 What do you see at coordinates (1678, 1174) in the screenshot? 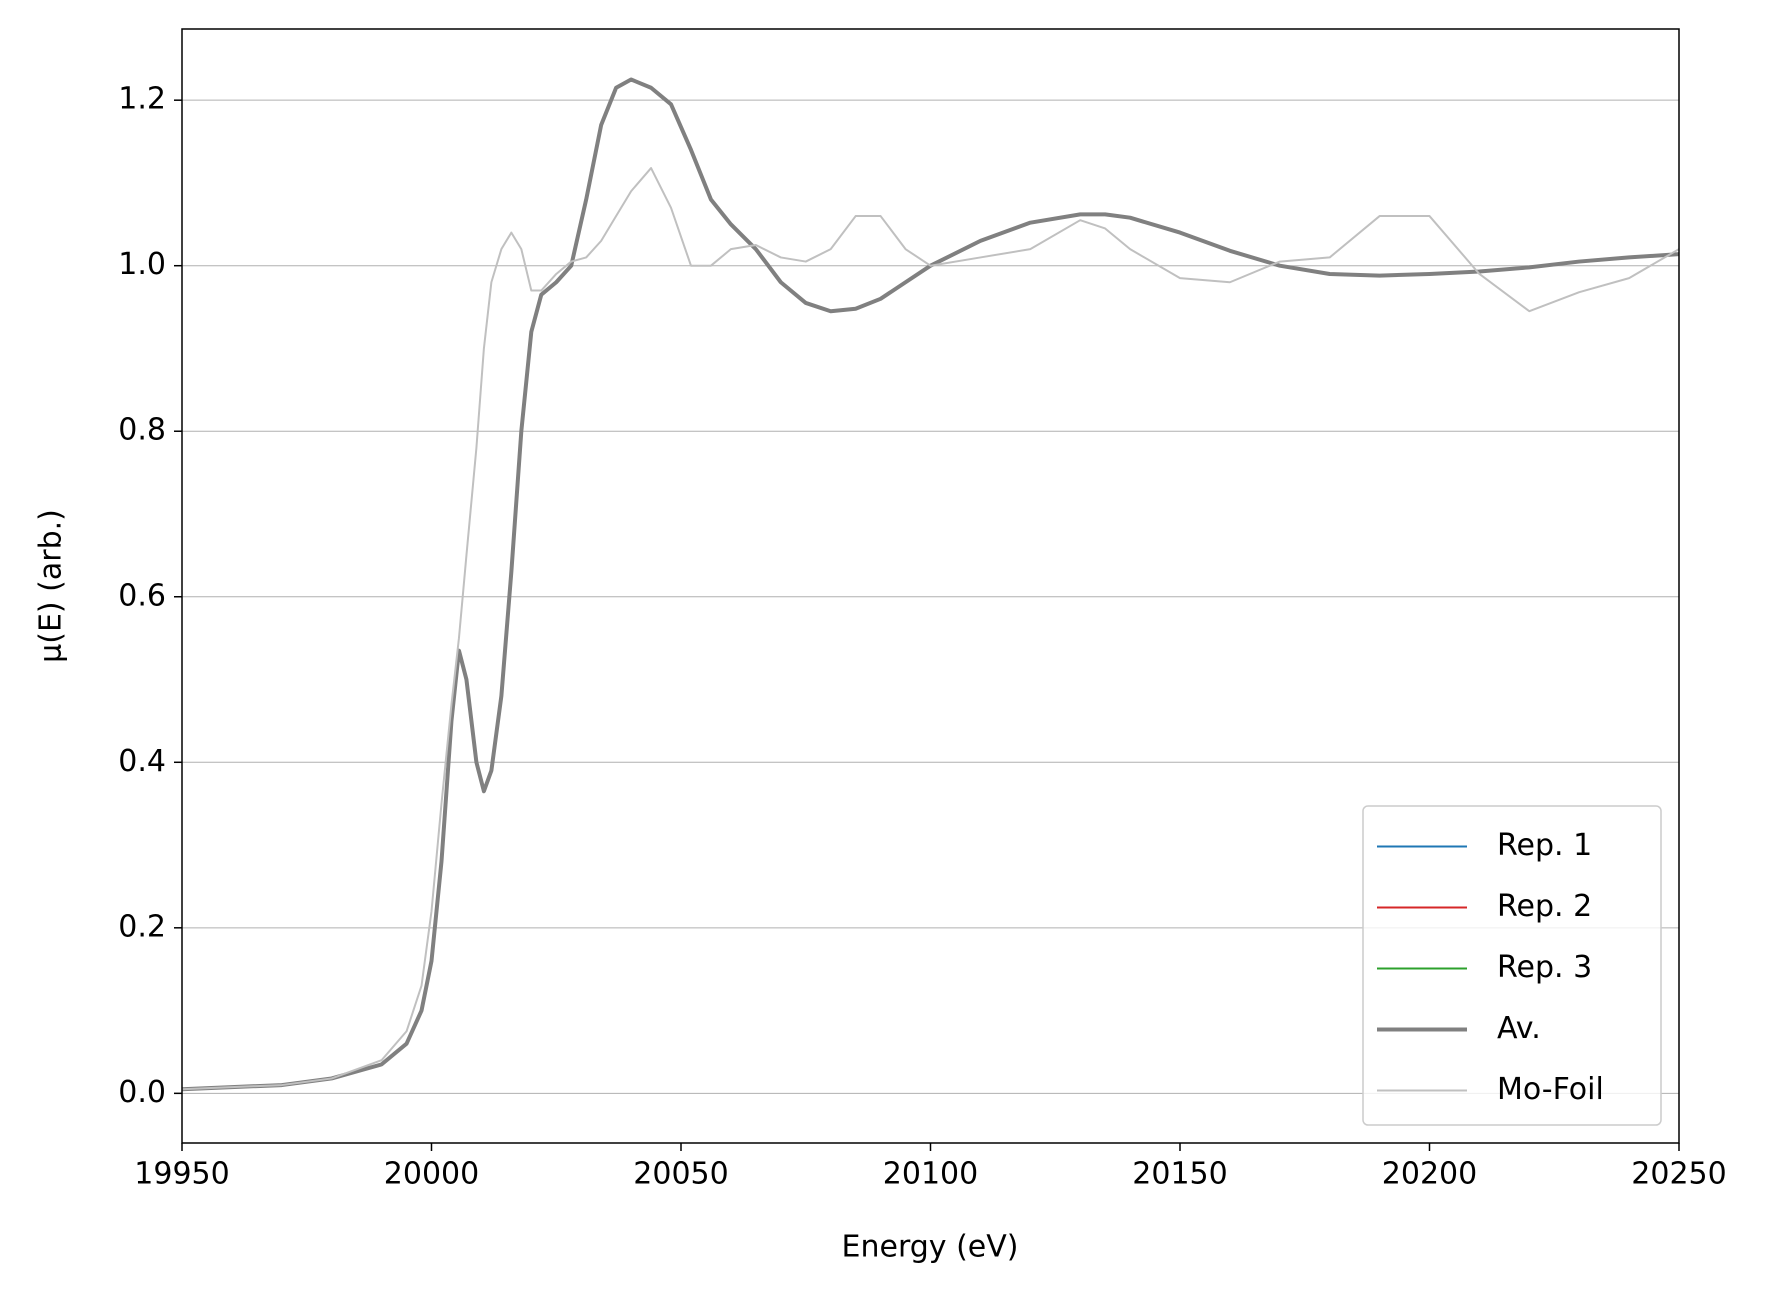
I see `x-tick-label: 20250` at bounding box center [1678, 1174].